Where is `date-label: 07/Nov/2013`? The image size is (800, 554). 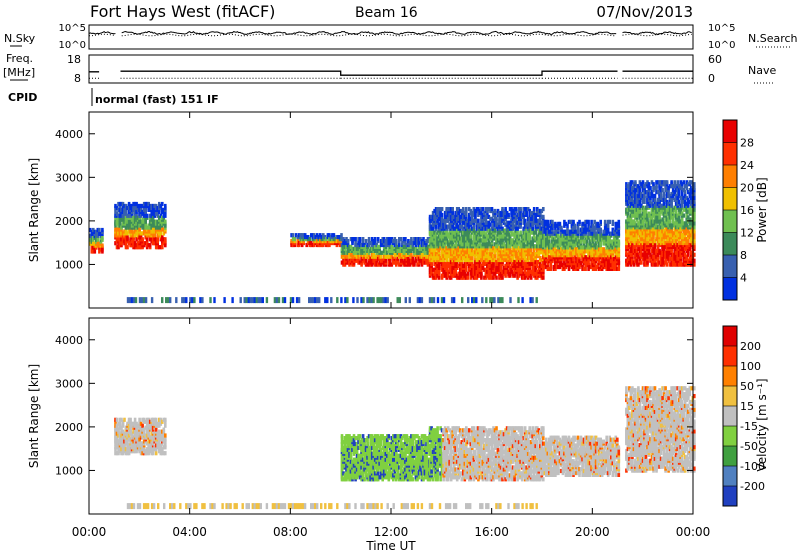 date-label: 07/Nov/2013 is located at coordinates (644, 12).